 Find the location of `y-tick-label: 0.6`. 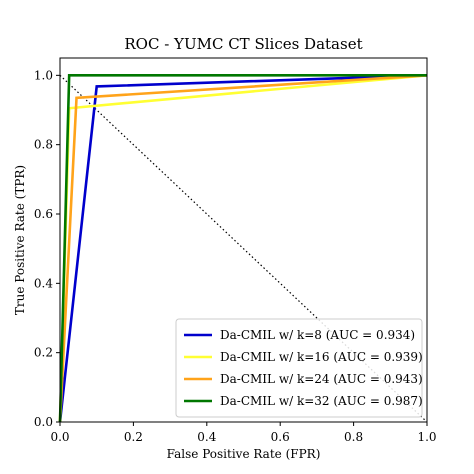

y-tick-label: 0.6 is located at coordinates (43, 214).